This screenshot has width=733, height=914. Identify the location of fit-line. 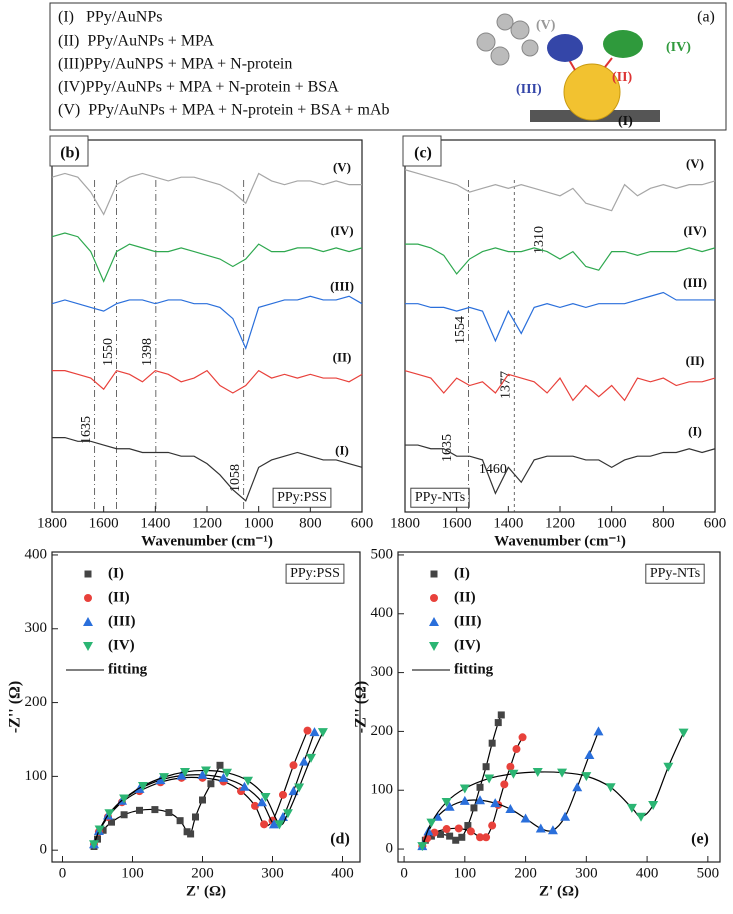
(201, 787).